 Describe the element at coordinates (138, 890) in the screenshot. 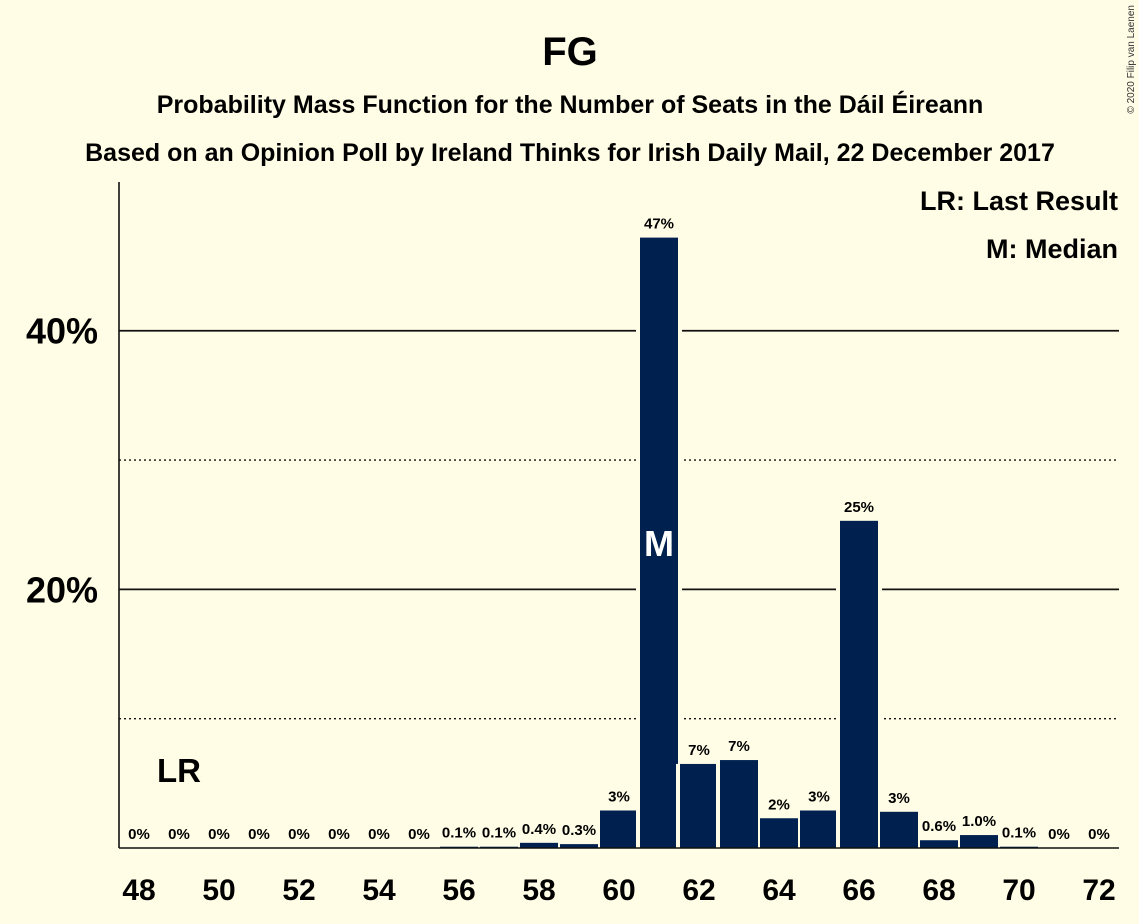

I see `x-tick-label: 48` at that location.